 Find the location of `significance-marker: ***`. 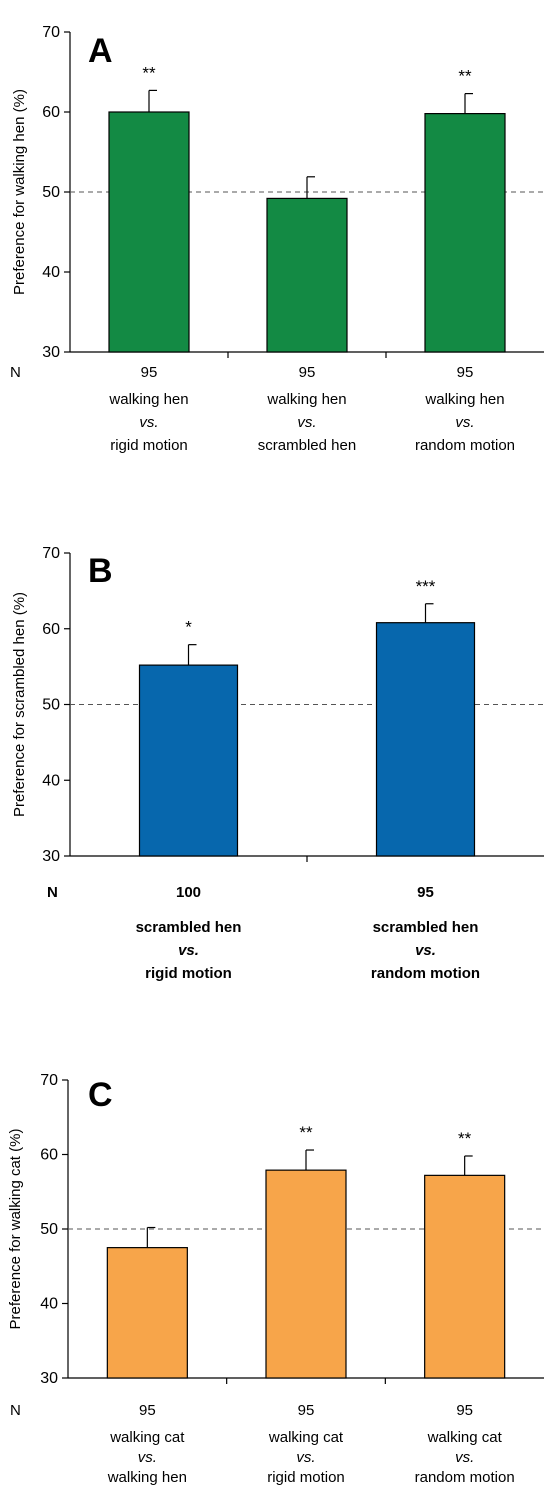

significance-marker: *** is located at coordinates (426, 586).